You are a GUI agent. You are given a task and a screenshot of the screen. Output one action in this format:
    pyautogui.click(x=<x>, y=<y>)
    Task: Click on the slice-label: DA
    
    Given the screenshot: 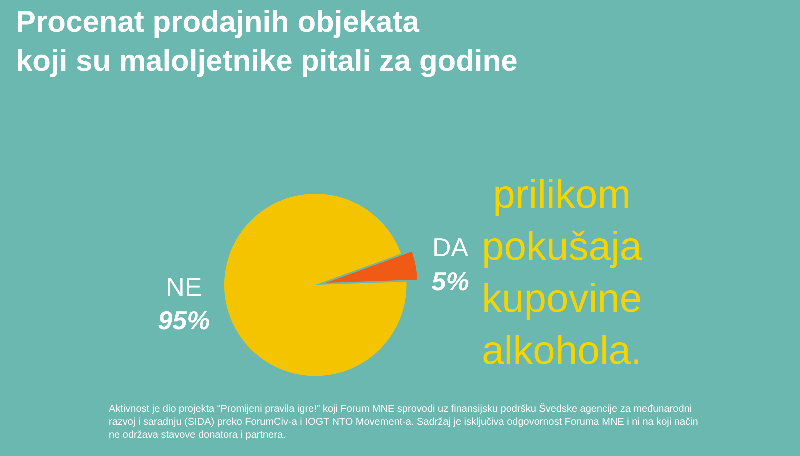 What is the action you would take?
    pyautogui.click(x=451, y=247)
    